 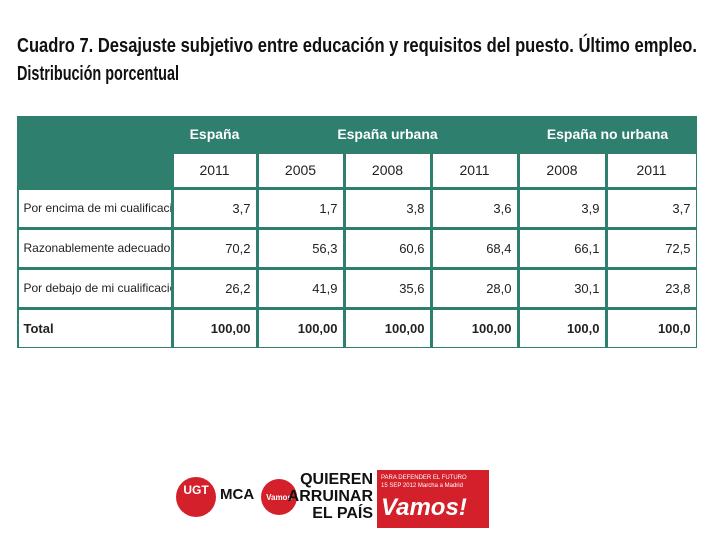 What do you see at coordinates (474, 208) in the screenshot?
I see `table-cell: 3,6` at bounding box center [474, 208].